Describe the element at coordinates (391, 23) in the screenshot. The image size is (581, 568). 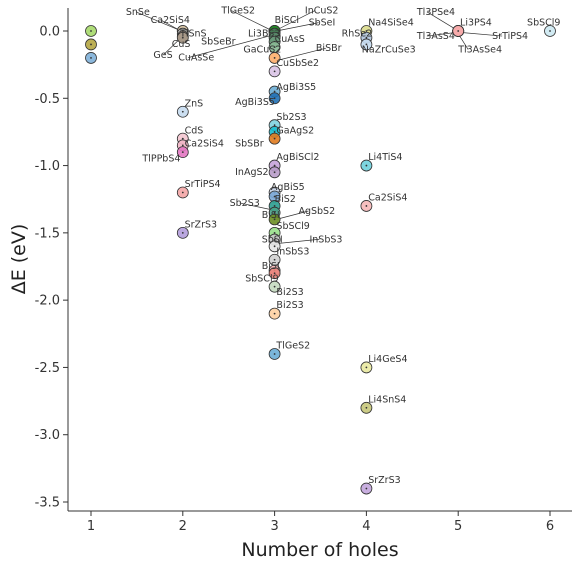
I see `point-label: Na4SiSe4` at that location.